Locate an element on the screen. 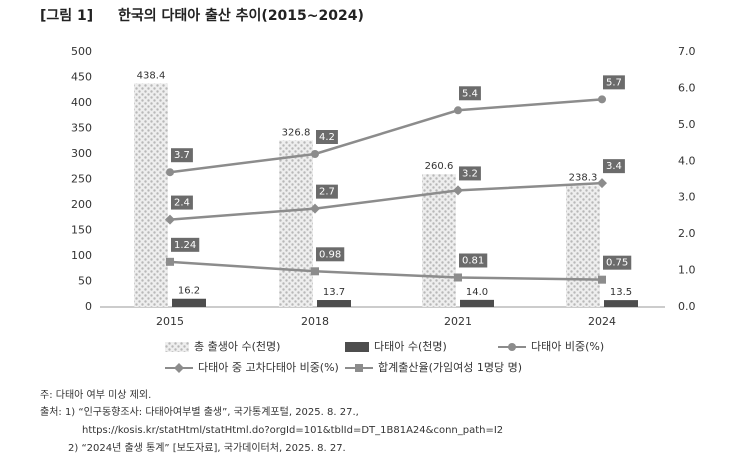 The image size is (745, 461). chart-title: 한국의 다태아 출산 추이(2015~2024) is located at coordinates (241, 15).